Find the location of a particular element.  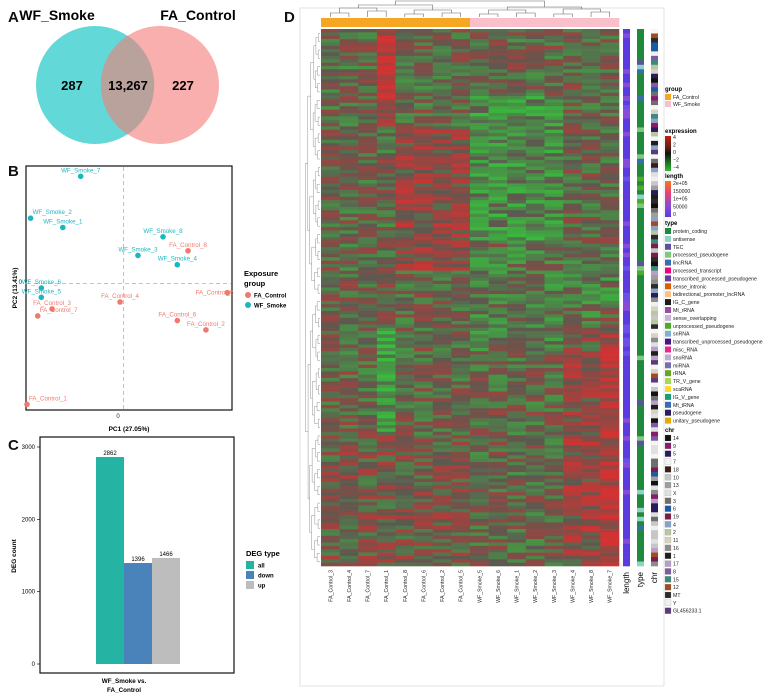

column-label-fa-control-8: FA_Control_8 is located at coordinates (406, 586).